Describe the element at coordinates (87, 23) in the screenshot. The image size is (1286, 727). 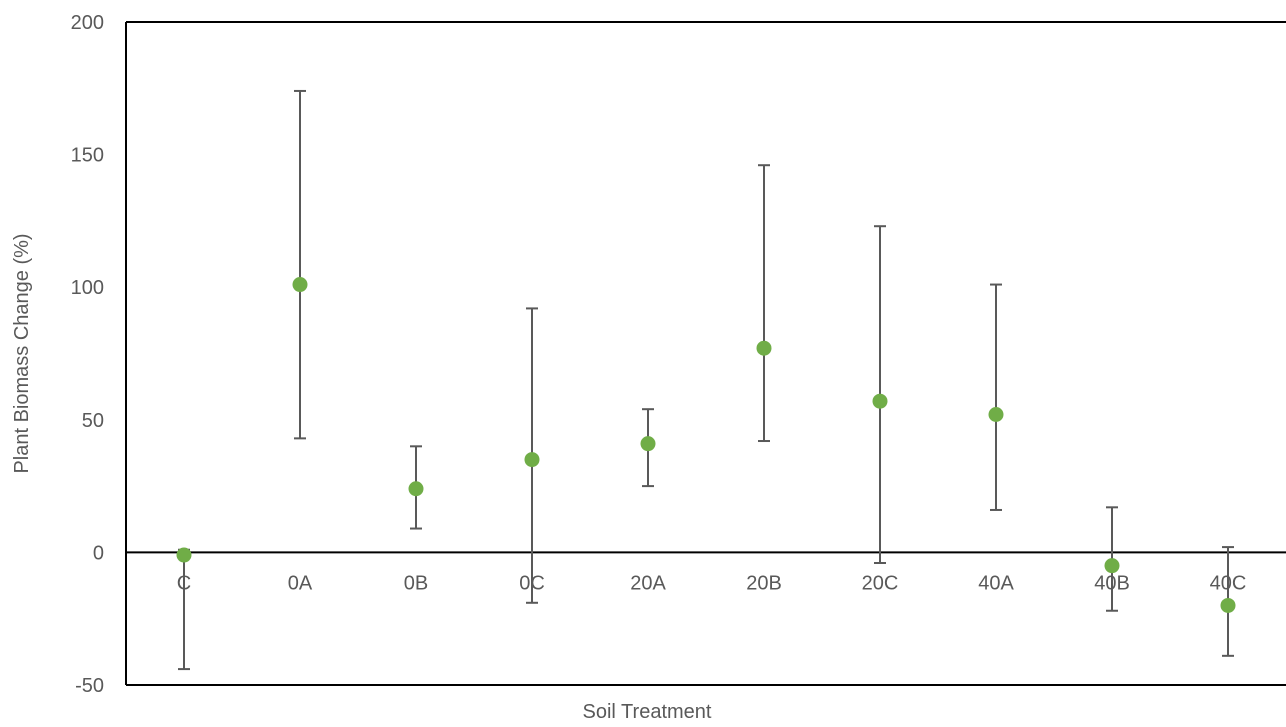
I see `y-tick-label: 200` at that location.